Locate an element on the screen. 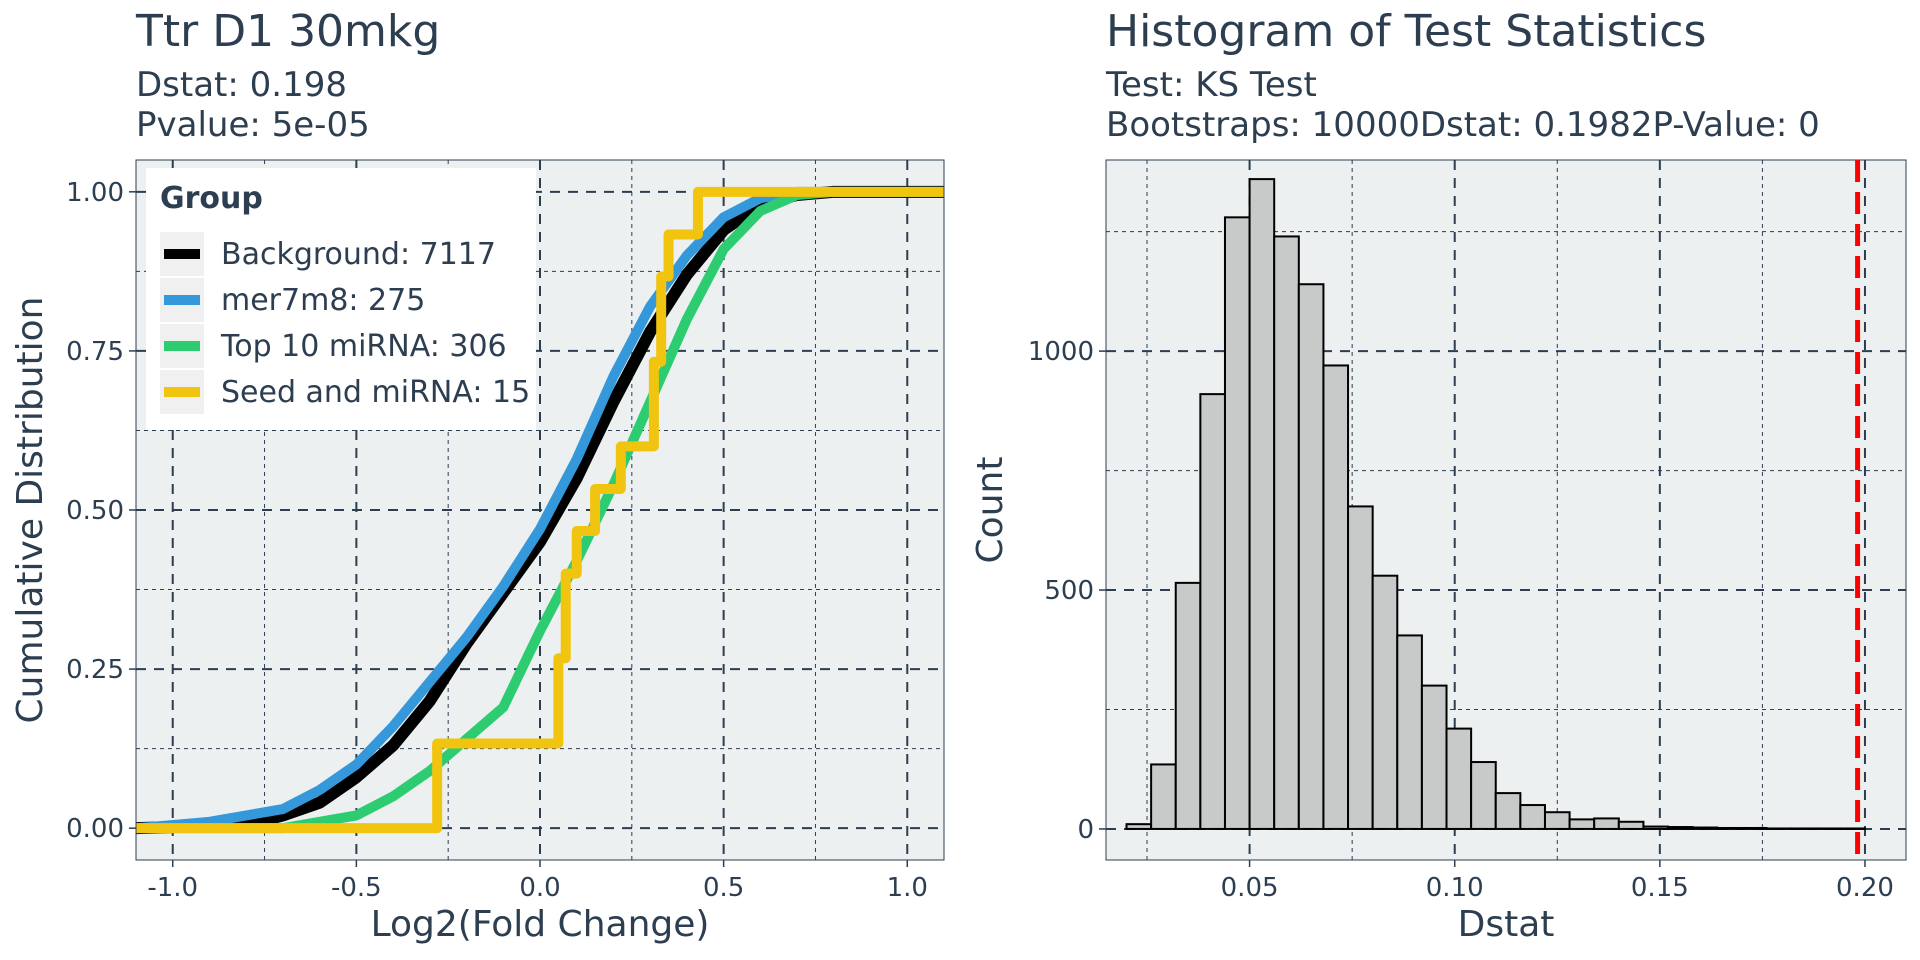  left-y-axis-label: Cumulative Distribution is located at coordinates (30, 510).